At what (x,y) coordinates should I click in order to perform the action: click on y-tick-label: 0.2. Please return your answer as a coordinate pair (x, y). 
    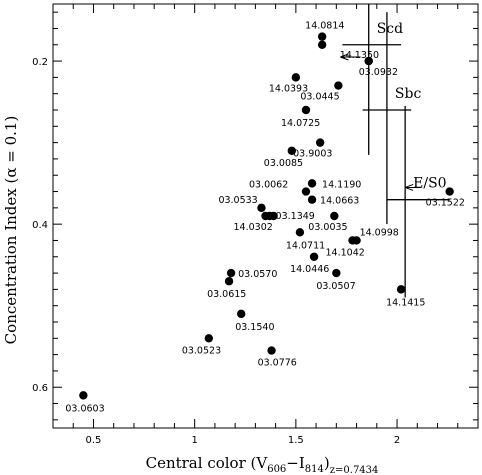
    Looking at the image, I should click on (40, 62).